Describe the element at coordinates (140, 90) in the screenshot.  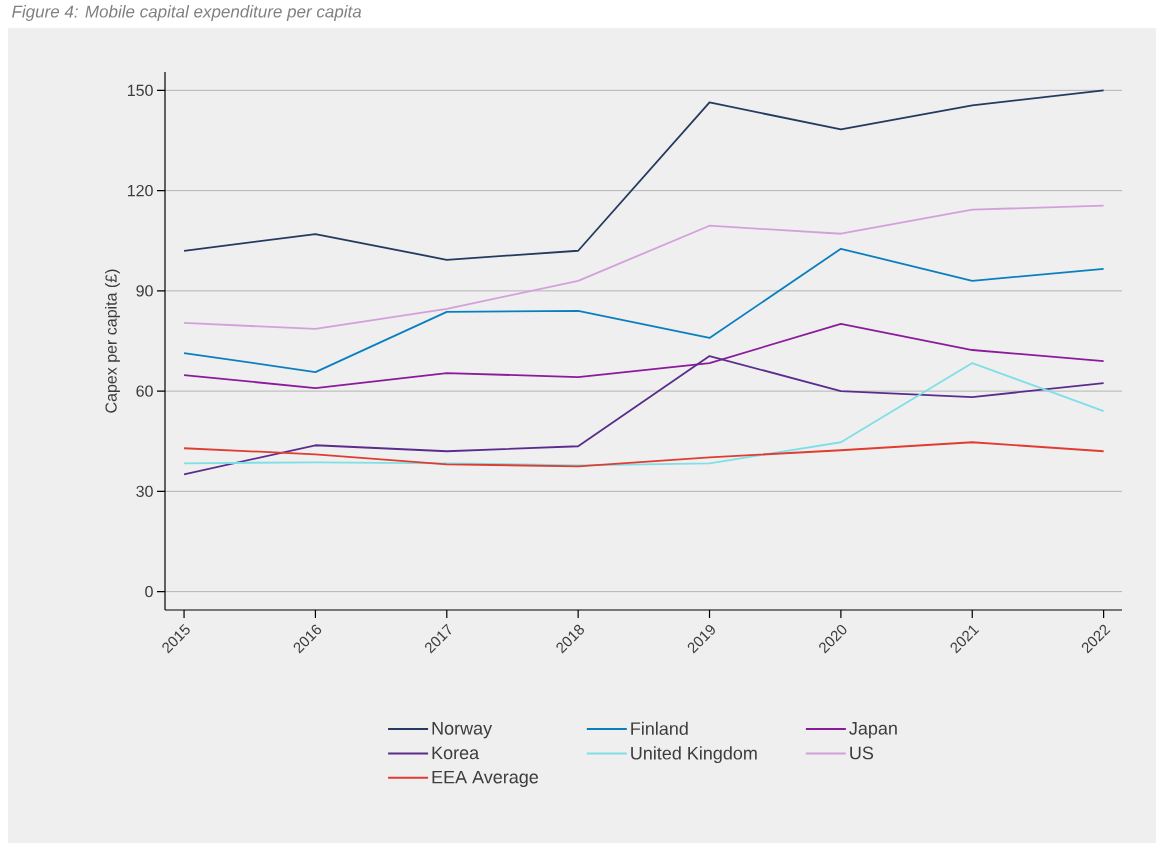
I see `y-tick-label: 150` at that location.